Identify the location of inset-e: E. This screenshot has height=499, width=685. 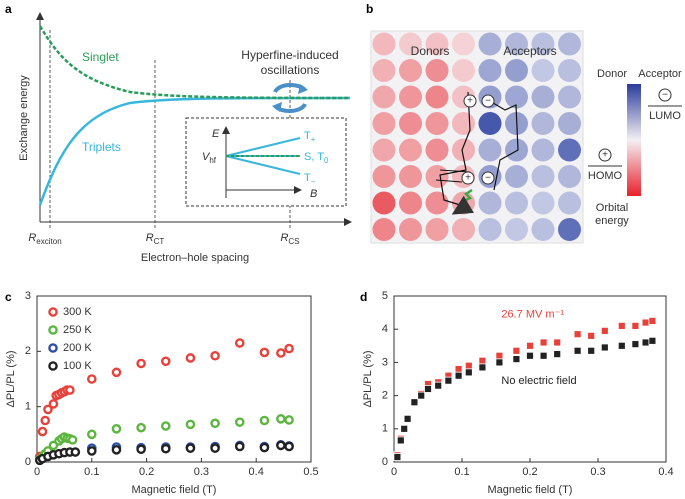
(216, 134).